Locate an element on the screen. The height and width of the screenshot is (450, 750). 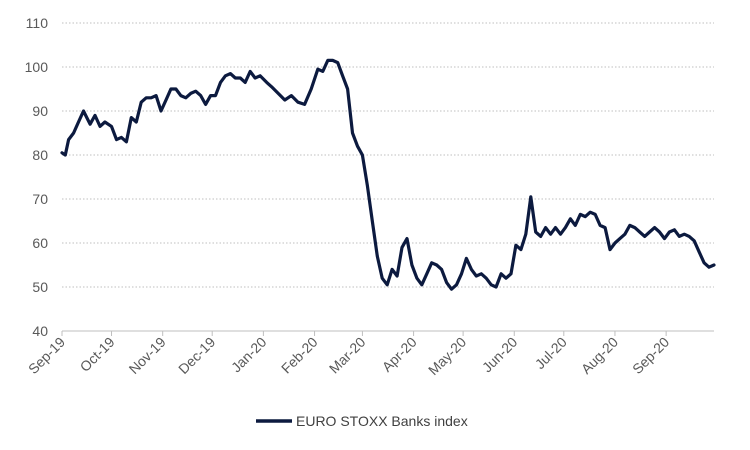
y-tick-label: 100 is located at coordinates (37, 67).